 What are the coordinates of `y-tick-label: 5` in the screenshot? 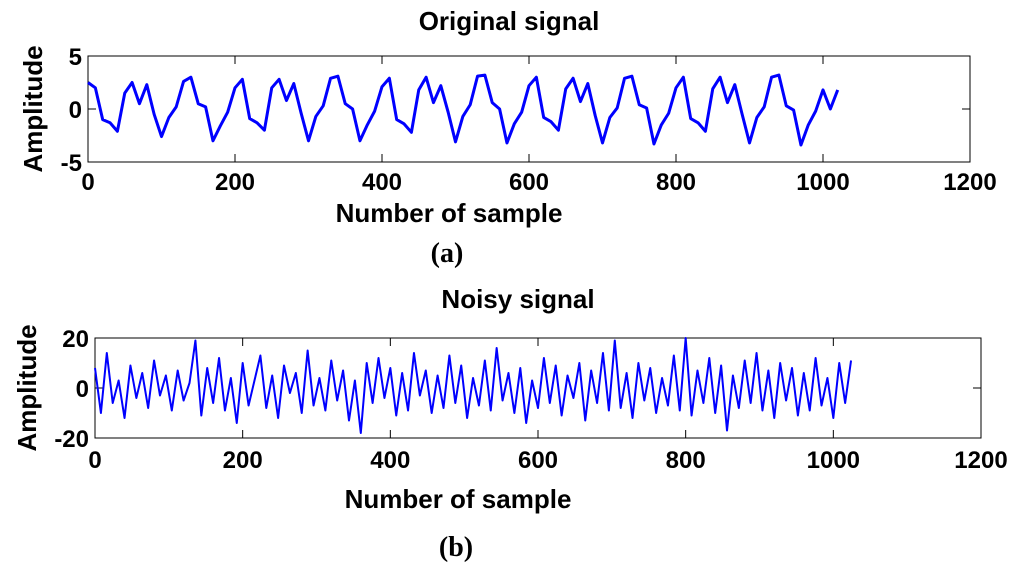 It's located at (75, 57).